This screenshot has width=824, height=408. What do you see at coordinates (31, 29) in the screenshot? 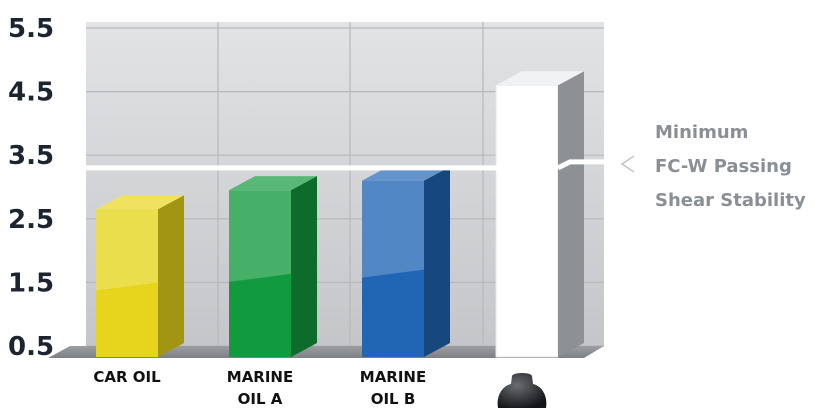
I see `y-tick-label: 5.5` at bounding box center [31, 29].